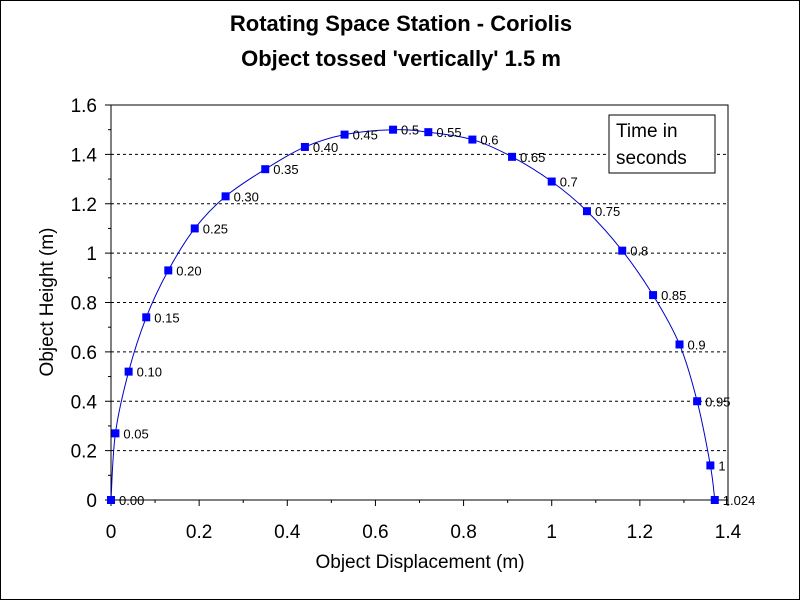  What do you see at coordinates (401, 23) in the screenshot?
I see `chart-title: Rotating Space Station - Coriolis` at bounding box center [401, 23].